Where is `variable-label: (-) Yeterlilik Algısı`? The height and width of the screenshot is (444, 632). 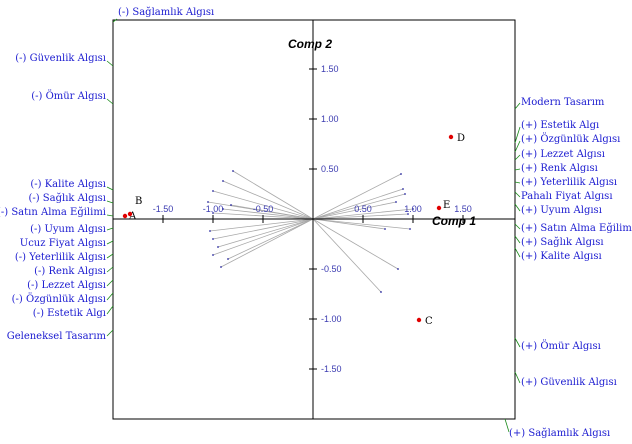
variable-label: (-) Yeterlilik Algısı is located at coordinates (60, 257).